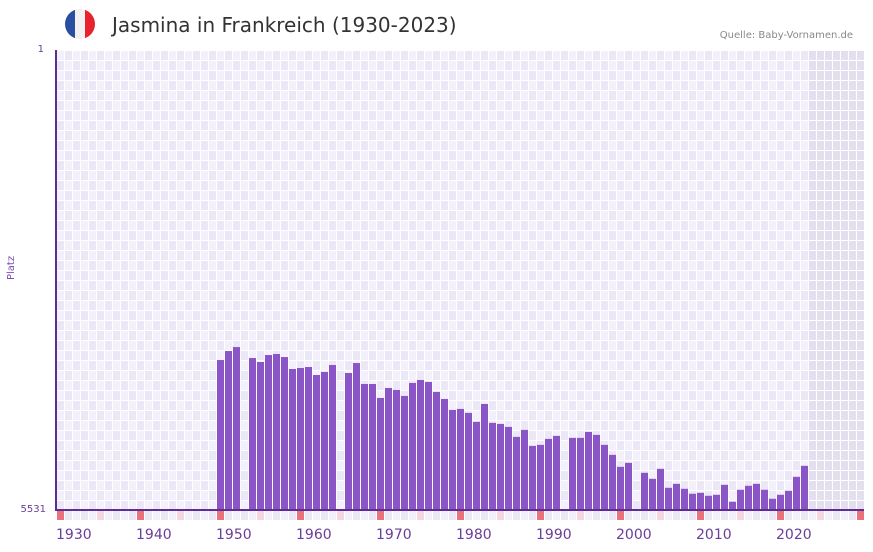  What do you see at coordinates (436, 450) in the screenshot?
I see `bar-1977` at bounding box center [436, 450].